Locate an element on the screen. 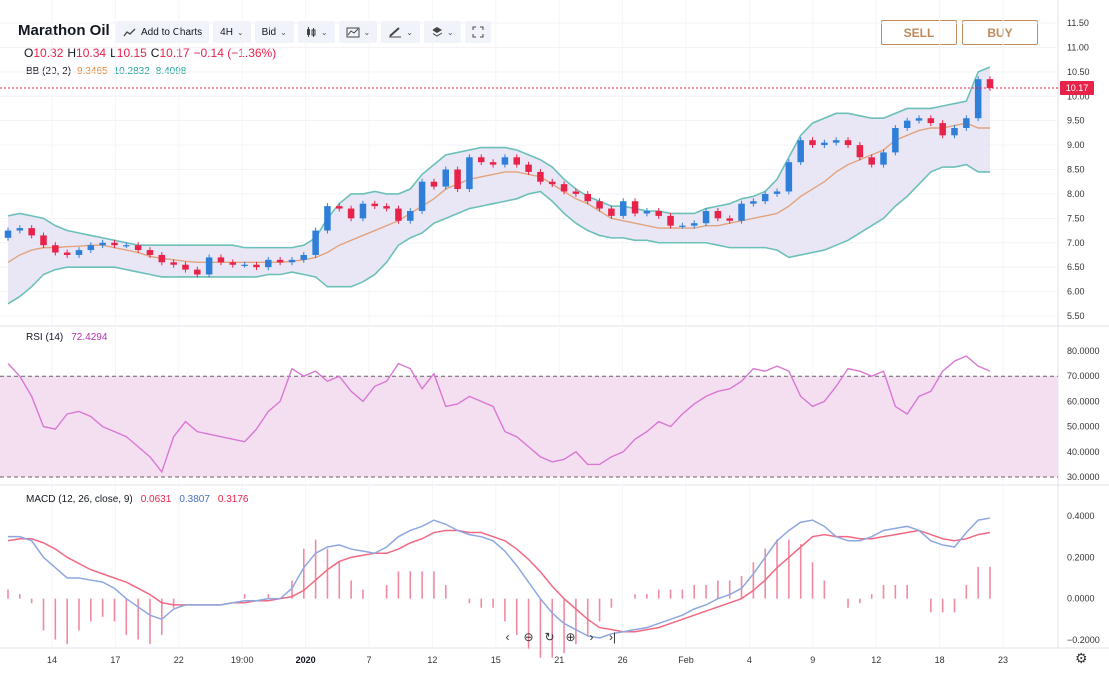 This screenshot has width=1109, height=680. drawing-tools-button: ⌄ is located at coordinates (400, 32).